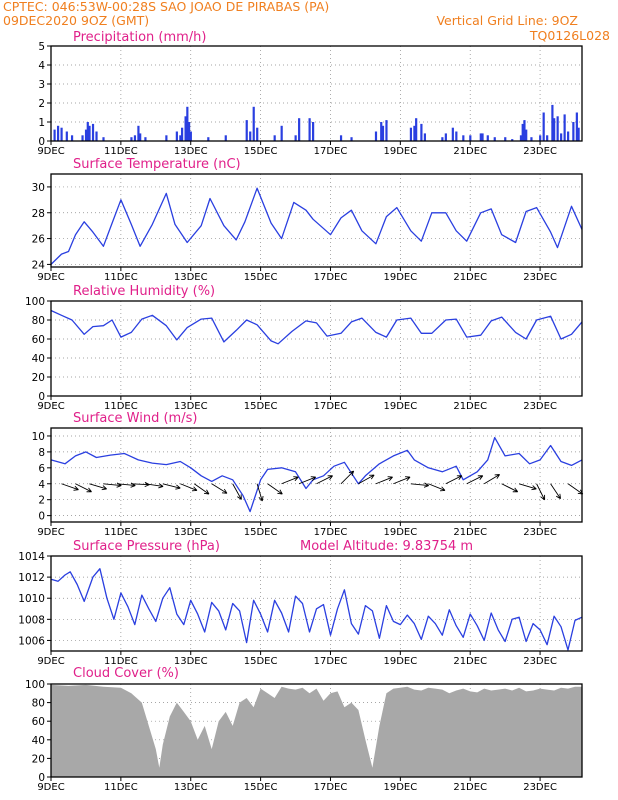 The width and height of the screenshot is (618, 800). I want to click on precip-xtick-label: 19DEC, so click(400, 151).